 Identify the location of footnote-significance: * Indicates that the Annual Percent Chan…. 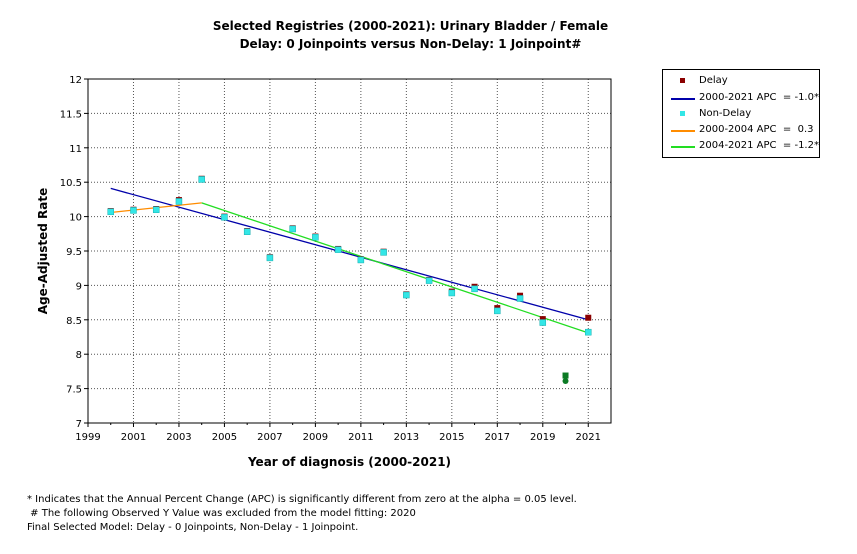
(302, 499).